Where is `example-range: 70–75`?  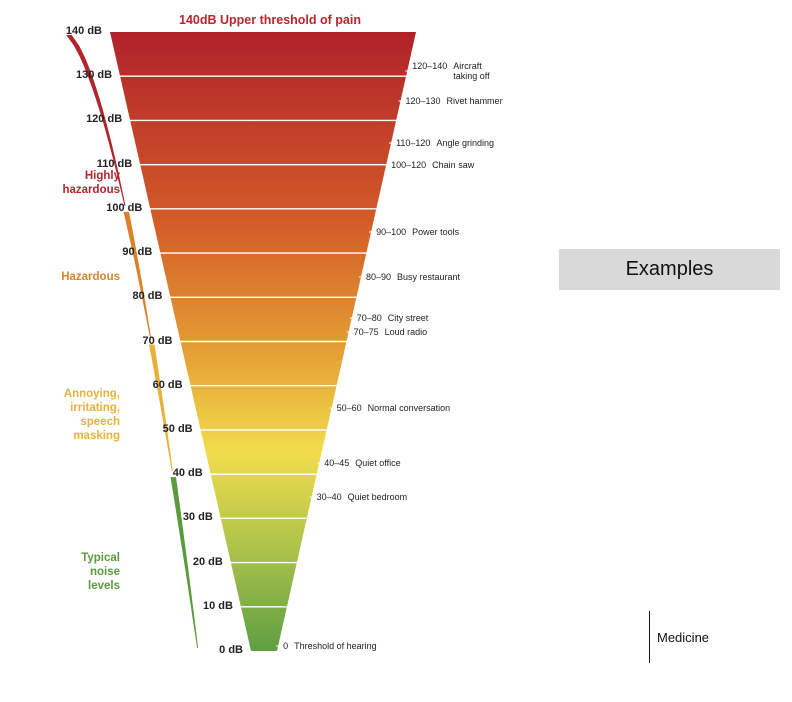 example-range: 70–75 is located at coordinates (366, 332).